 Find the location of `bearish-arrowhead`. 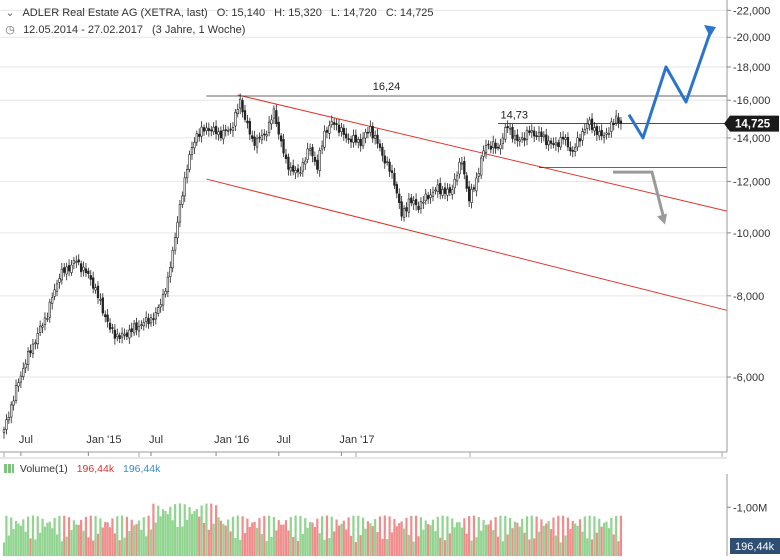

bearish-arrowhead is located at coordinates (662, 219).